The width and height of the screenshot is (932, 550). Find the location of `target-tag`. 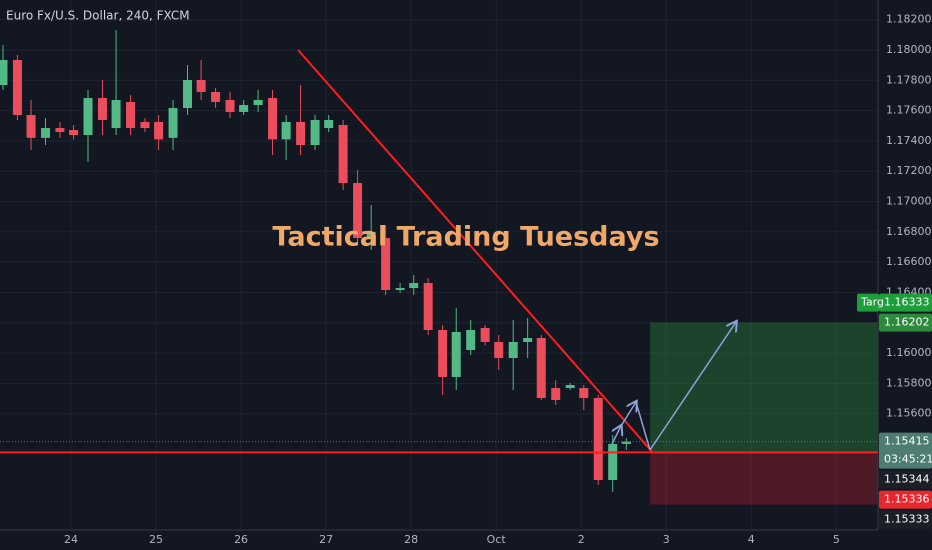

target-tag is located at coordinates (868, 302).